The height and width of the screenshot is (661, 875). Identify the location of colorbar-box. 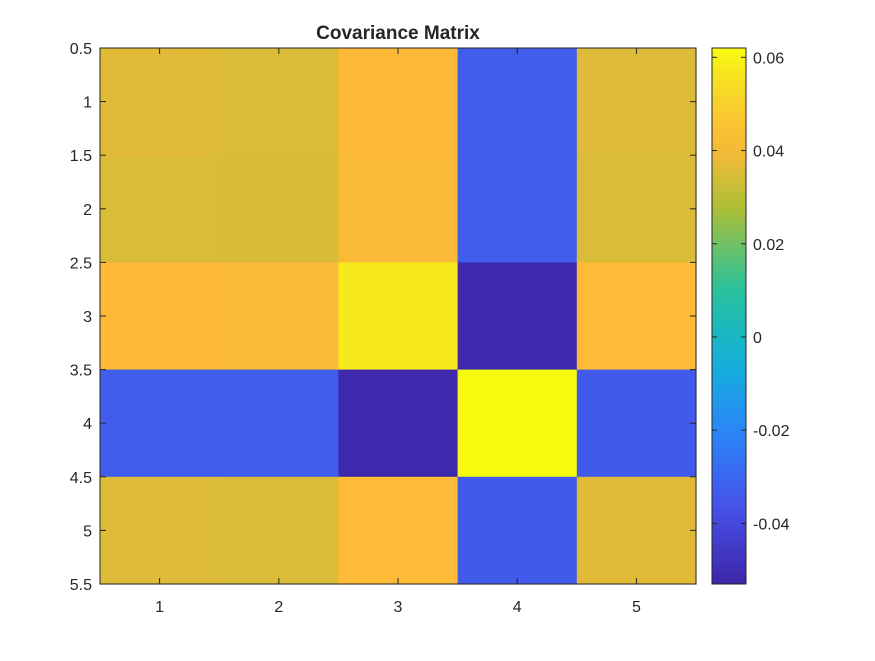
(729, 316).